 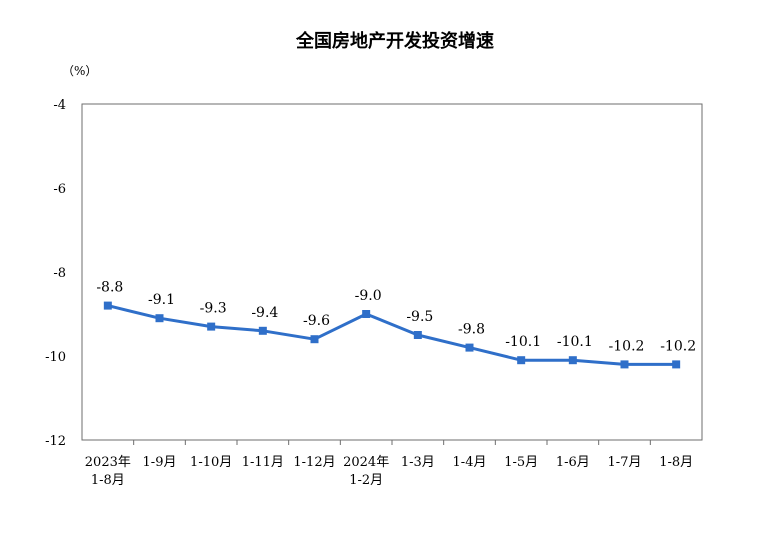 What do you see at coordinates (419, 317) in the screenshot?
I see `data-label: -9.5` at bounding box center [419, 317].